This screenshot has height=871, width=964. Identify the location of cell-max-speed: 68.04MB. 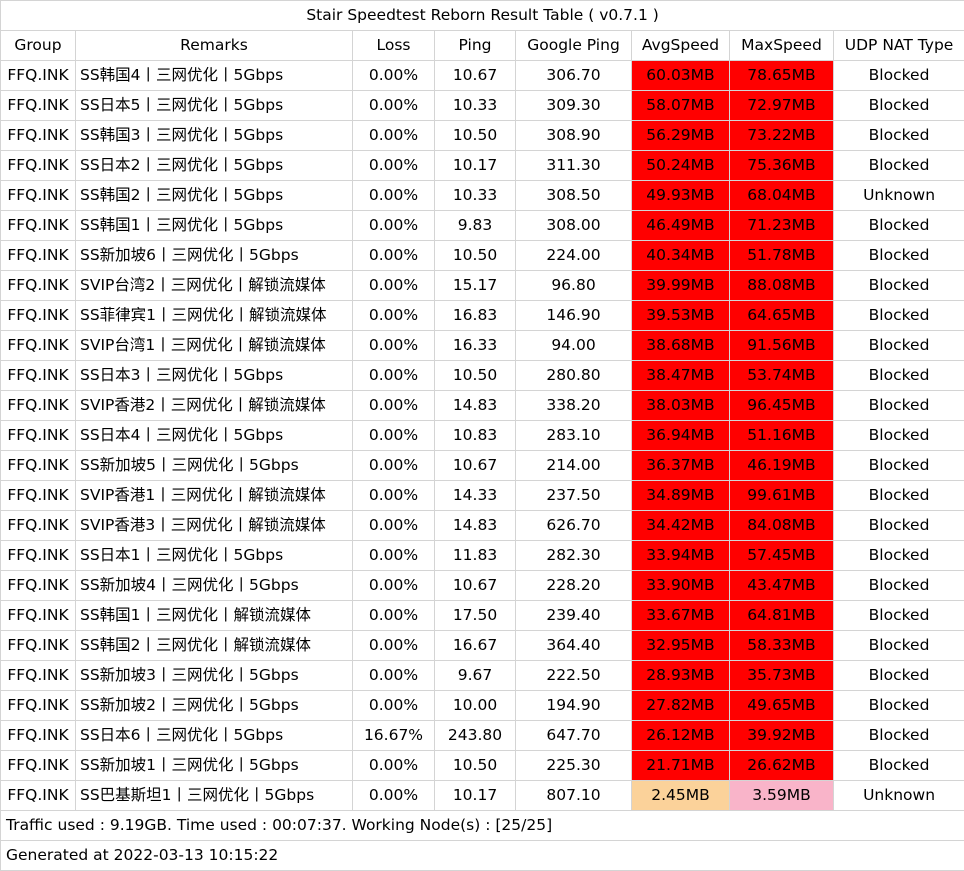
(782, 196).